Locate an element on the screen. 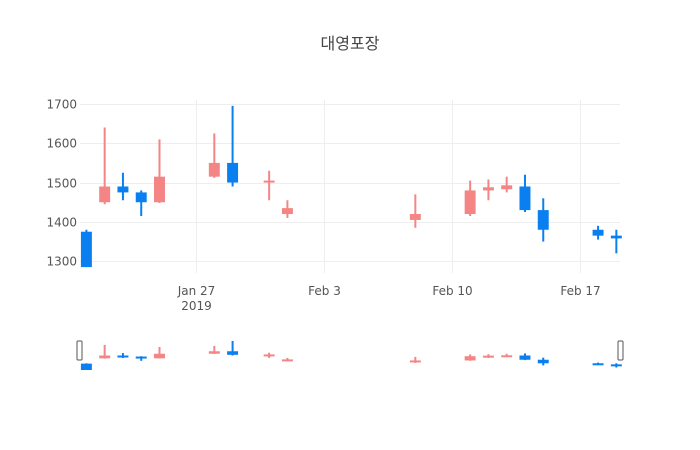  y-tick-label: 1700 is located at coordinates (61, 105).